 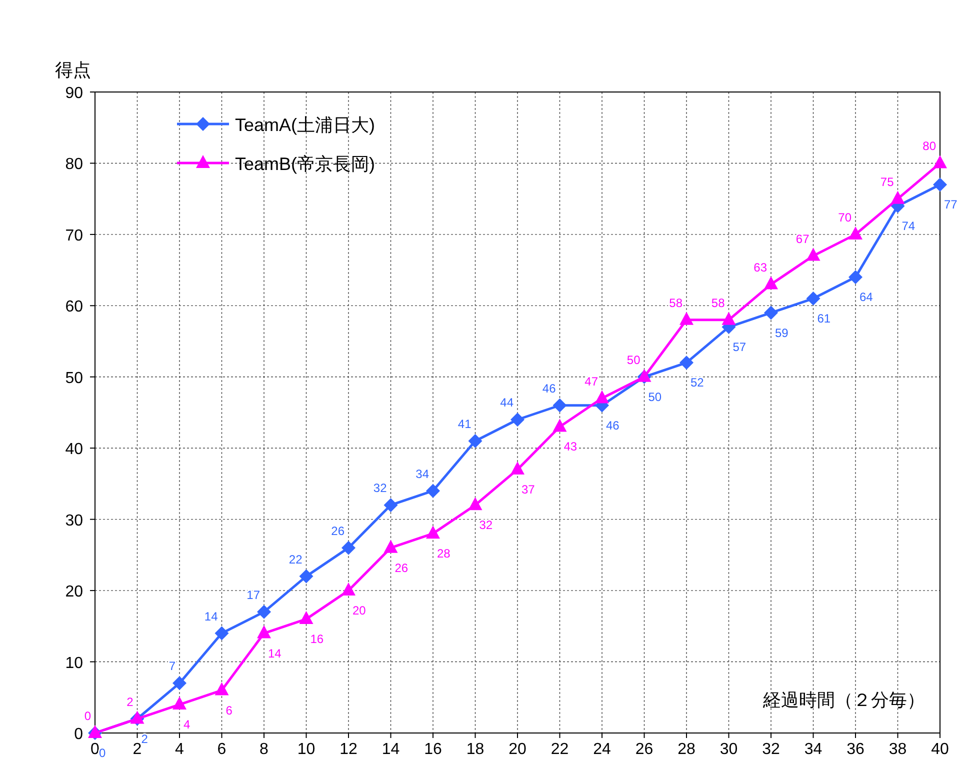 I want to click on x-tick-label: 0, so click(x=95, y=749).